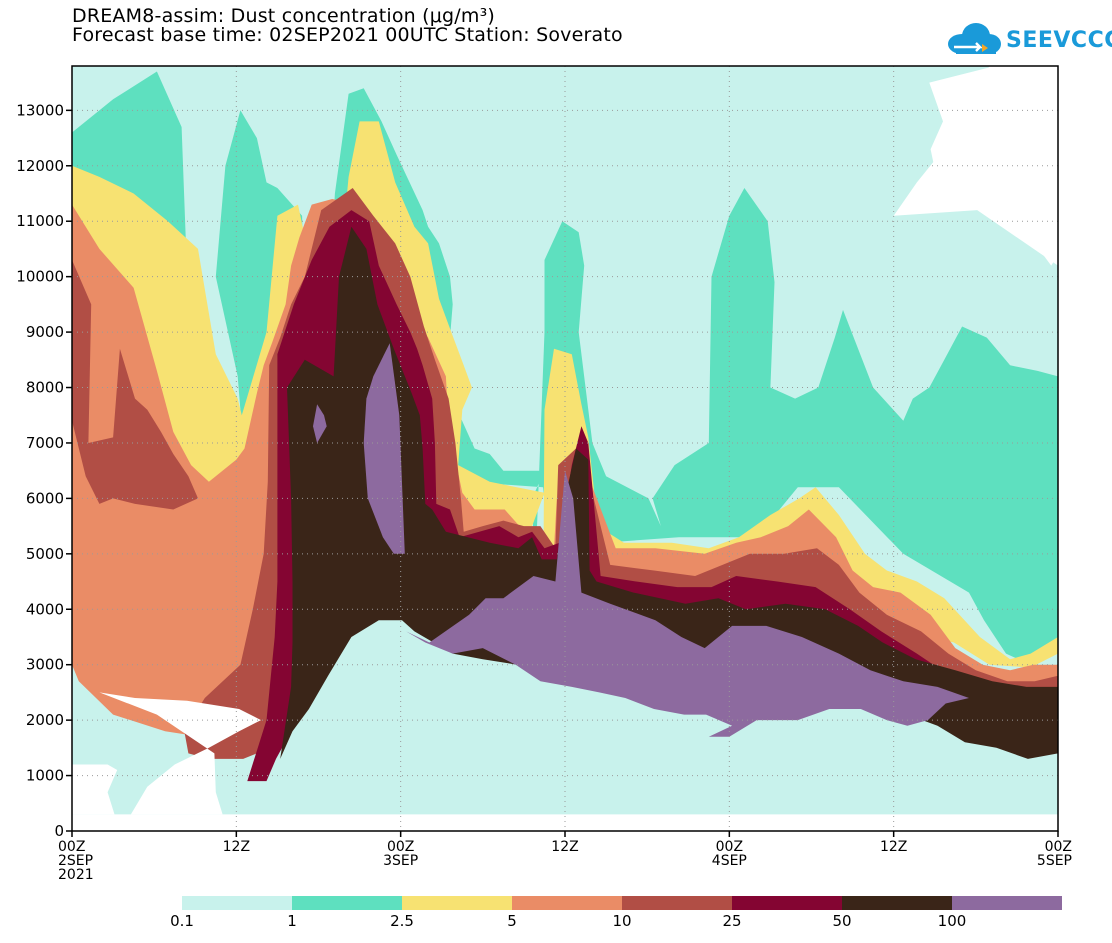  Describe the element at coordinates (841, 921) in the screenshot. I see `legend-label: 50` at that location.